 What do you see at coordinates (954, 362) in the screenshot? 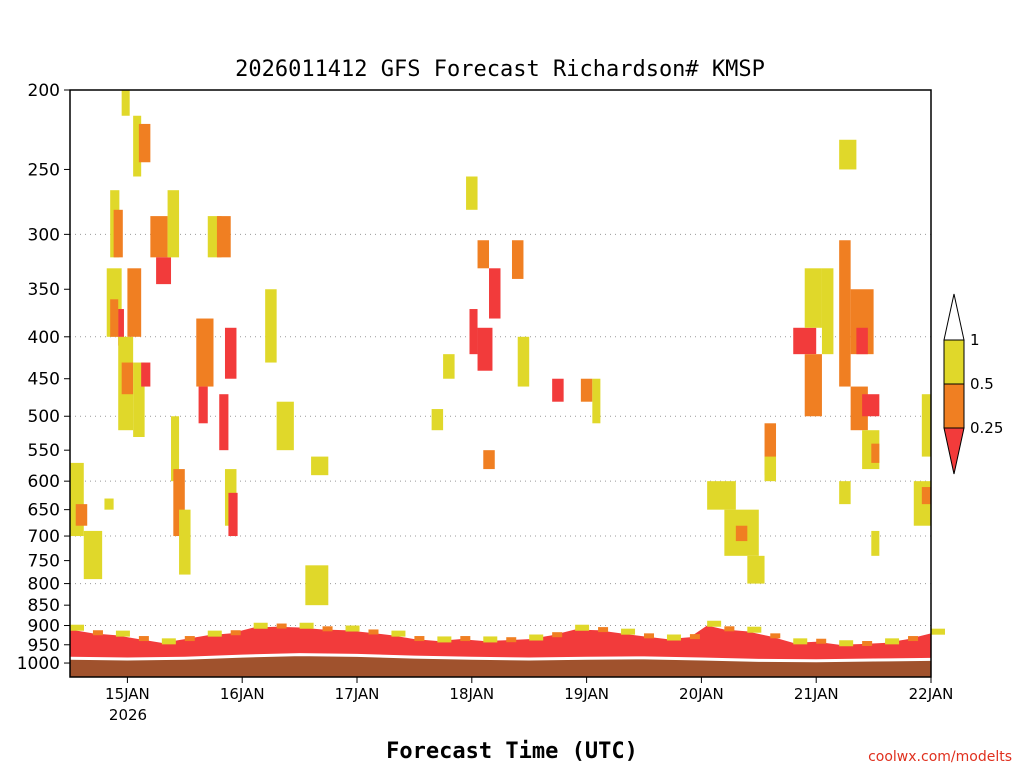
I see `legend-yellow-box` at bounding box center [954, 362].